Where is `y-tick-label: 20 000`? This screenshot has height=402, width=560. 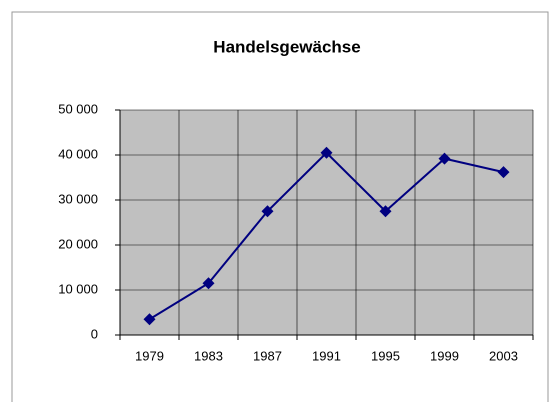 y-tick-label: 20 000 is located at coordinates (78, 243).